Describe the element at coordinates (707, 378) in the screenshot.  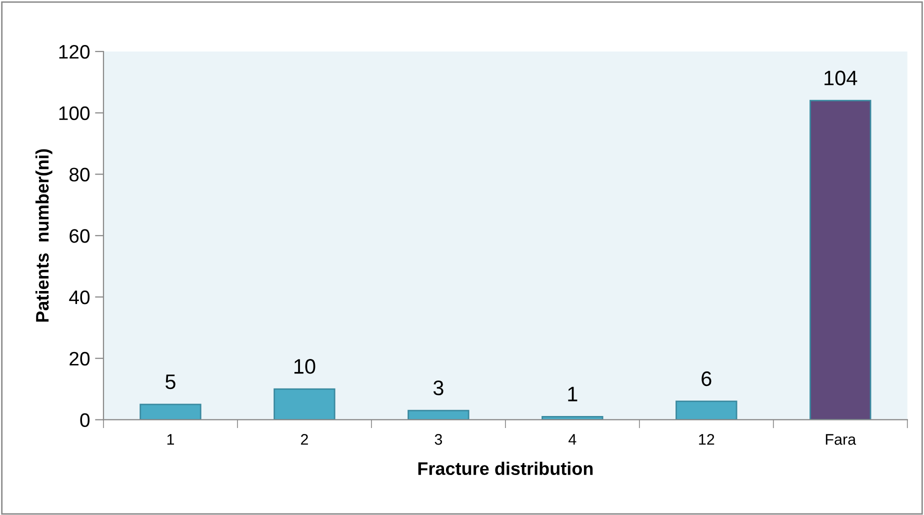
I see `data-label: 6` at that location.